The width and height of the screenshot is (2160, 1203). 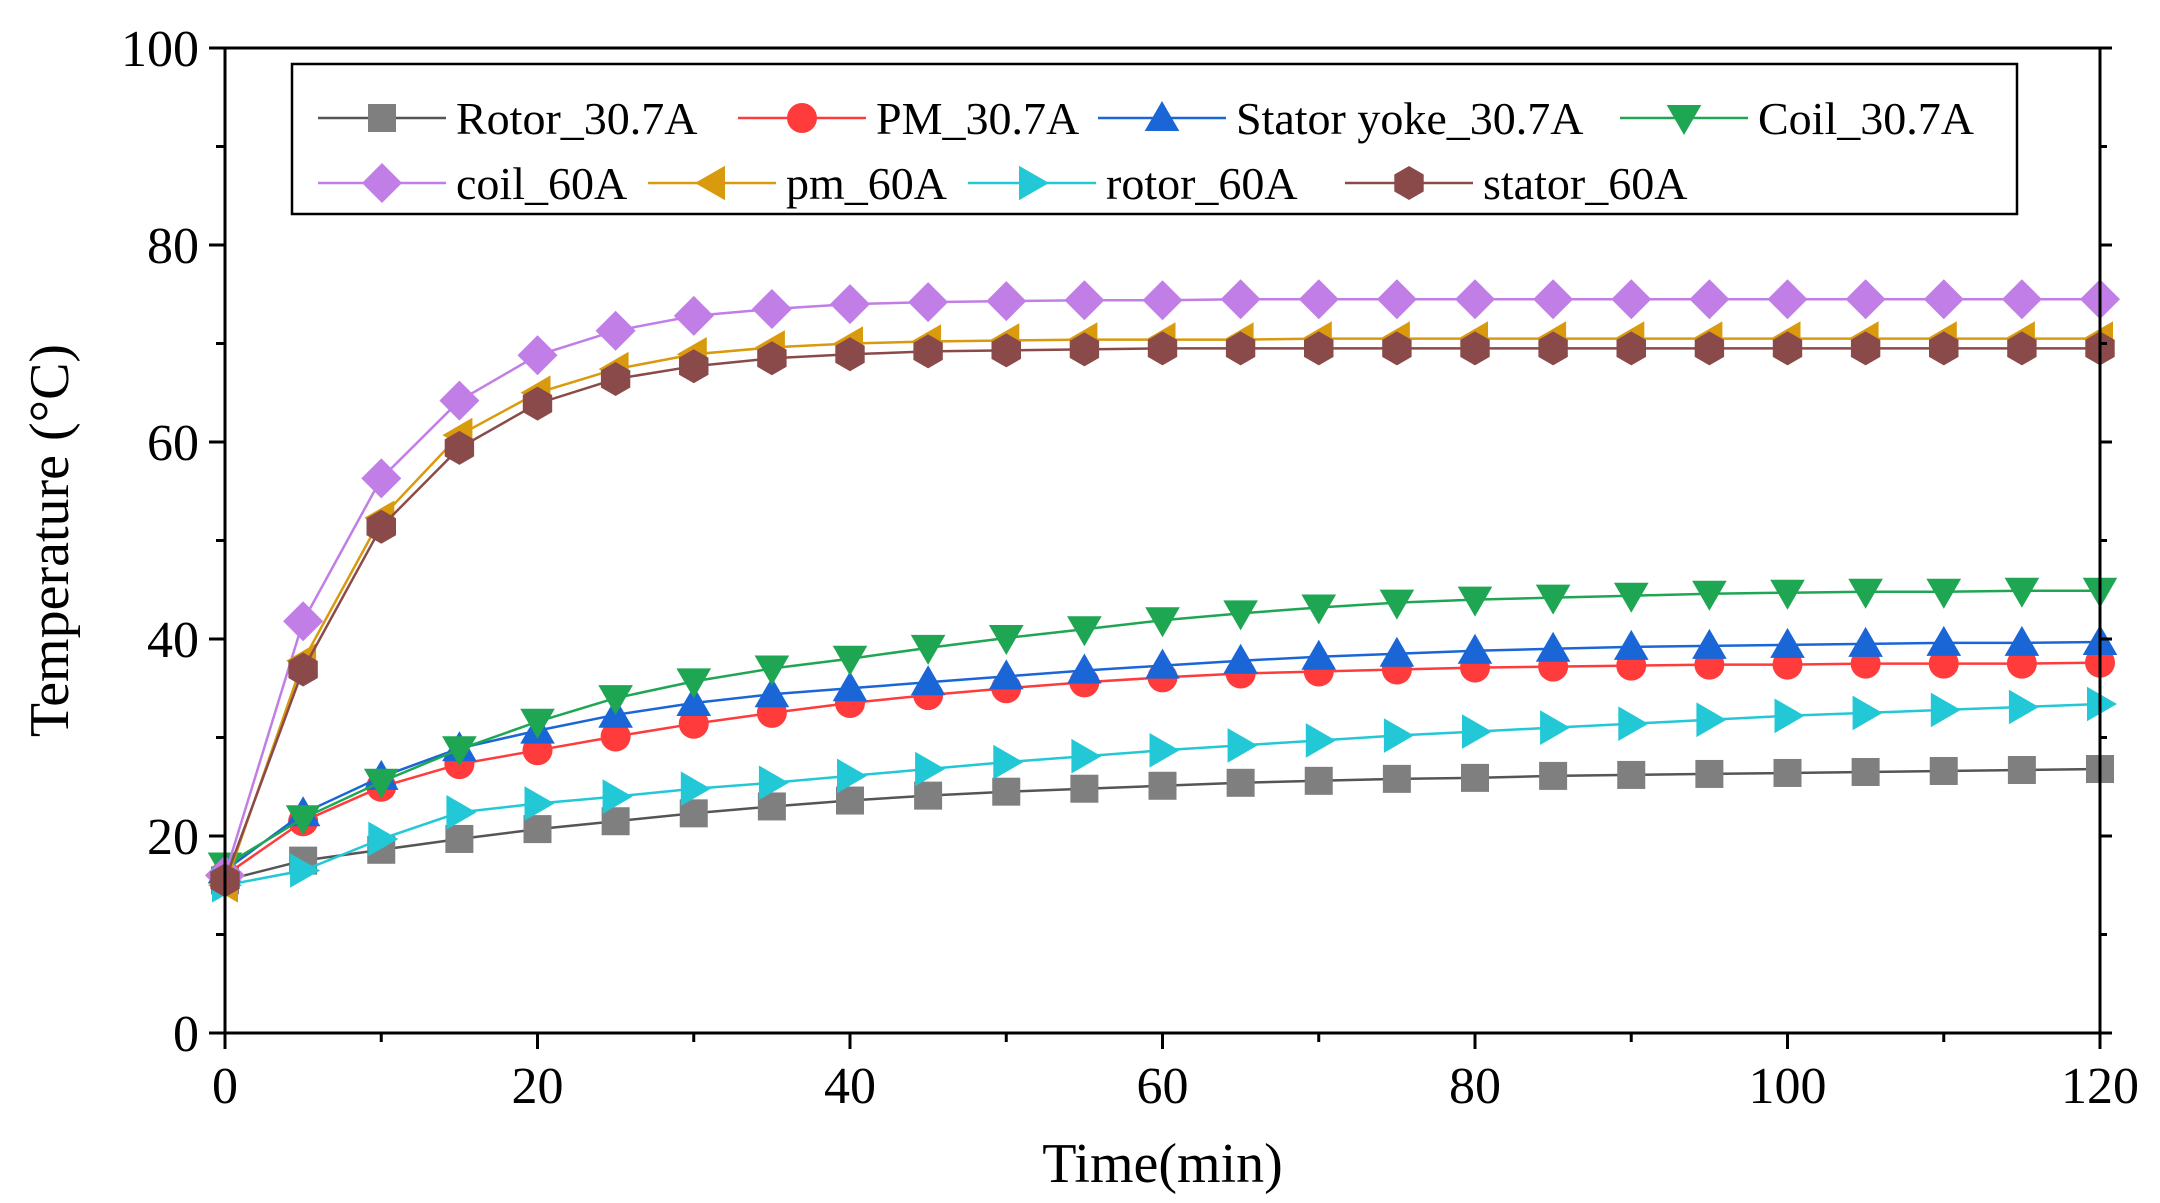 What do you see at coordinates (173, 443) in the screenshot?
I see `y-tick-label: 60` at bounding box center [173, 443].